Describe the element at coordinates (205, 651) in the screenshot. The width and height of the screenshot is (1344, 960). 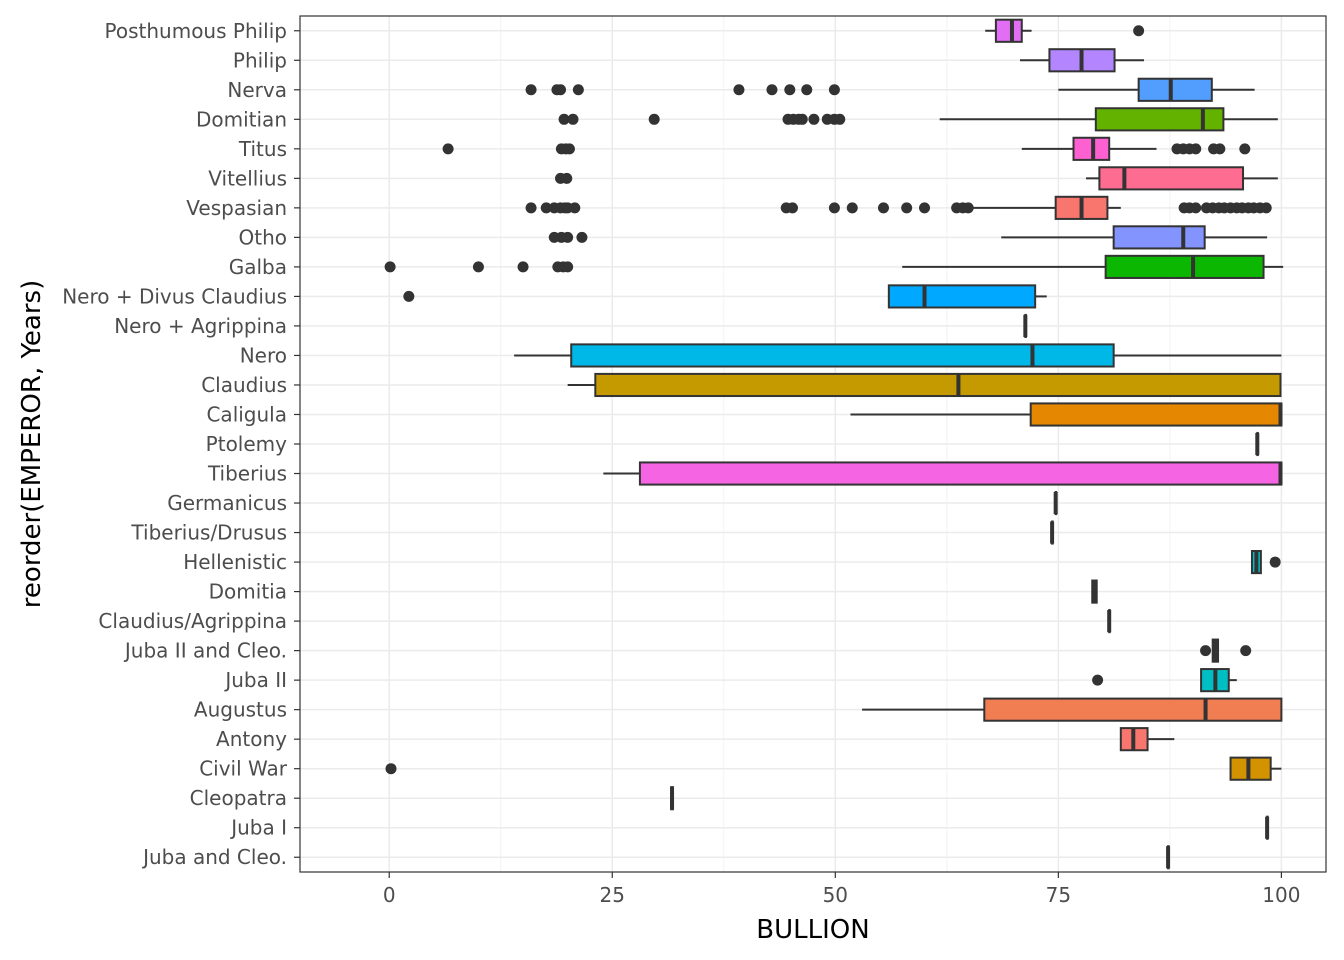
I see `y-tick-label: Juba II and Cleo.` at that location.